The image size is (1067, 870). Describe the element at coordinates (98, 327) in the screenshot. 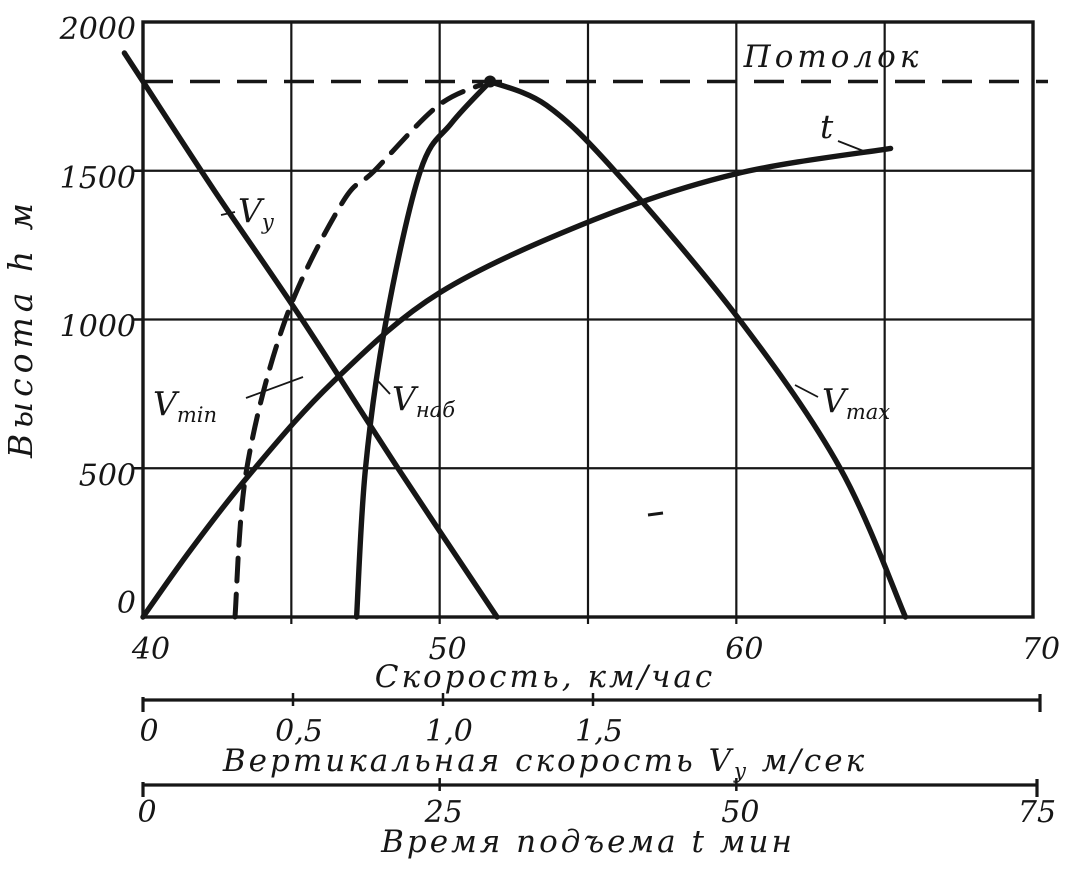

I see `y-tick-label-1000: 1000` at that location.